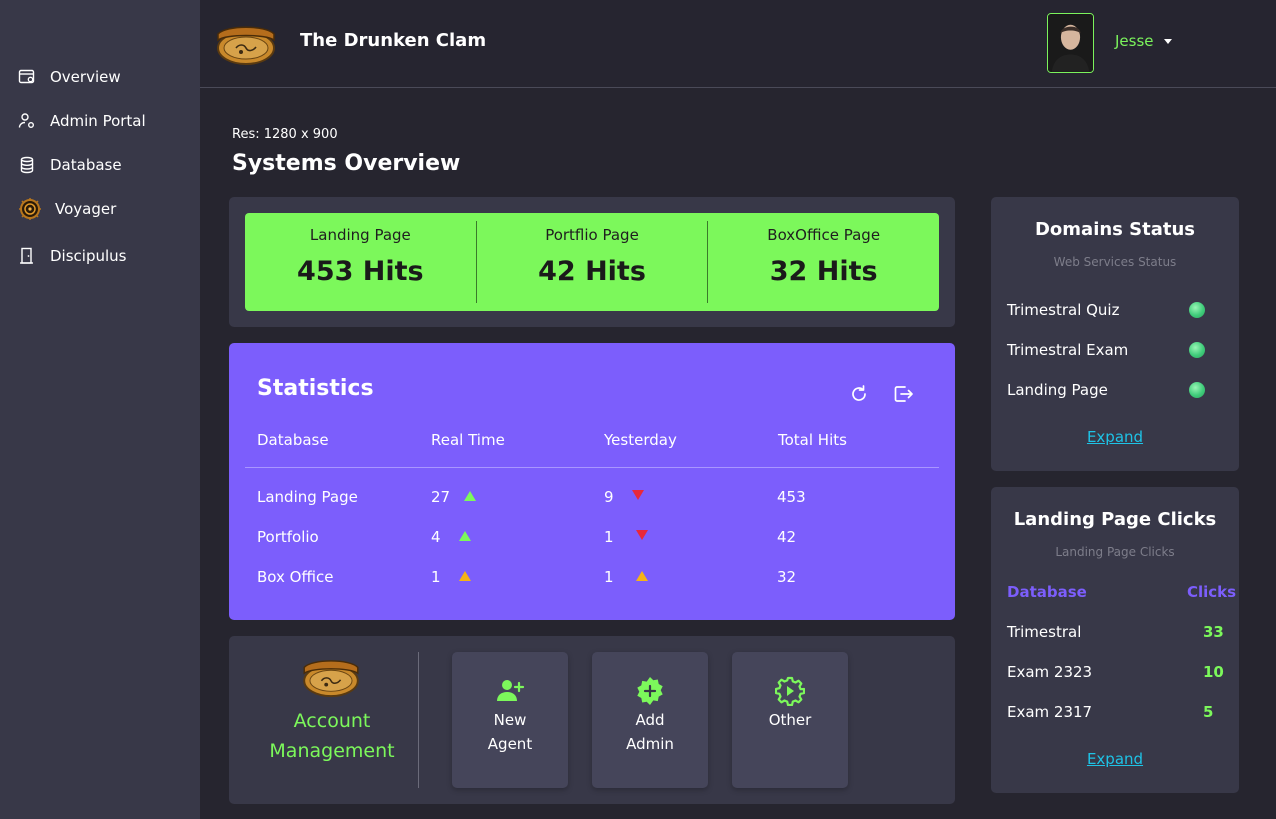 The height and width of the screenshot is (819, 1276). What do you see at coordinates (510, 732) in the screenshot?
I see `tile-label: New Agent` at bounding box center [510, 732].